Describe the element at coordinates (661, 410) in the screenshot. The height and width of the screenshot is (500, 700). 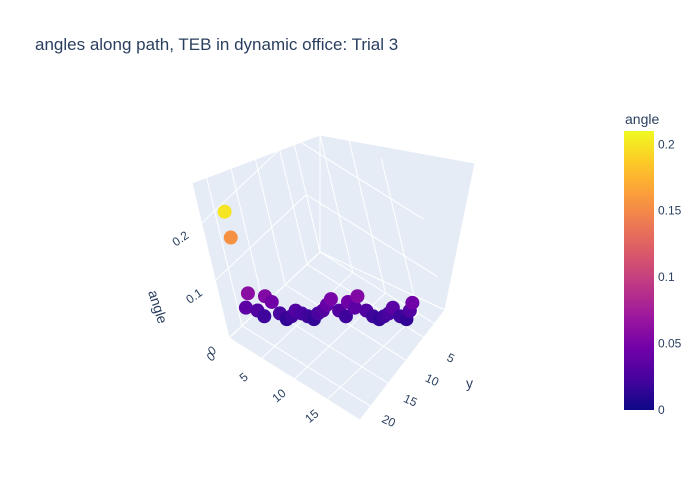
I see `colorbar-tick-label: 0` at that location.